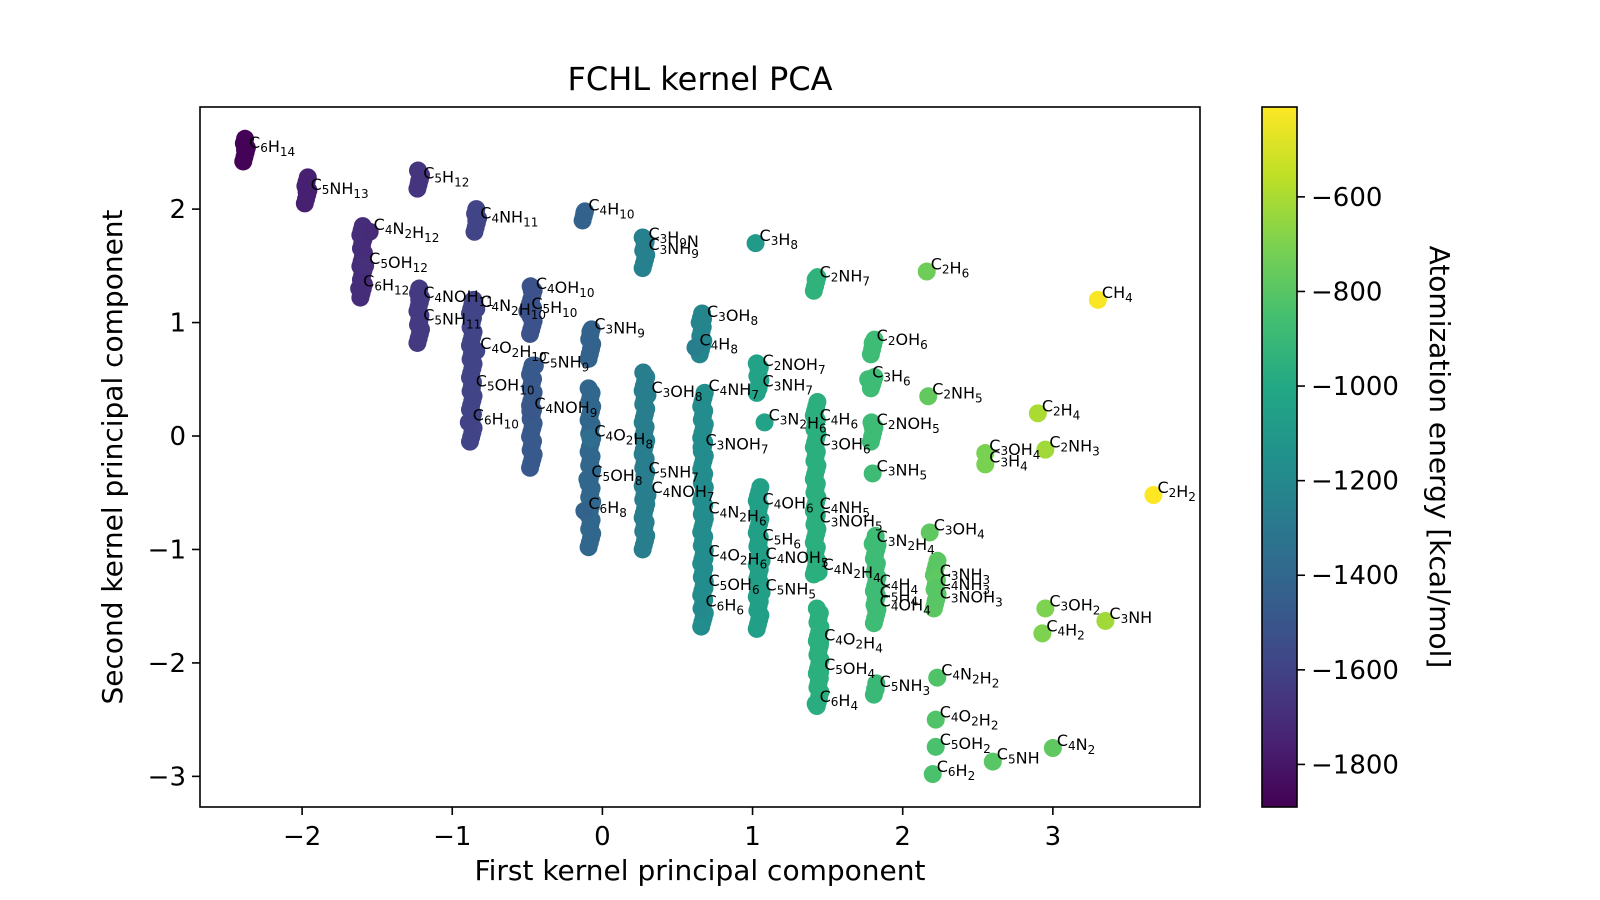 This screenshot has height=900, width=1600. I want to click on x-axis-ticks: −2 −1 0 1 2 3, so click(672, 829).